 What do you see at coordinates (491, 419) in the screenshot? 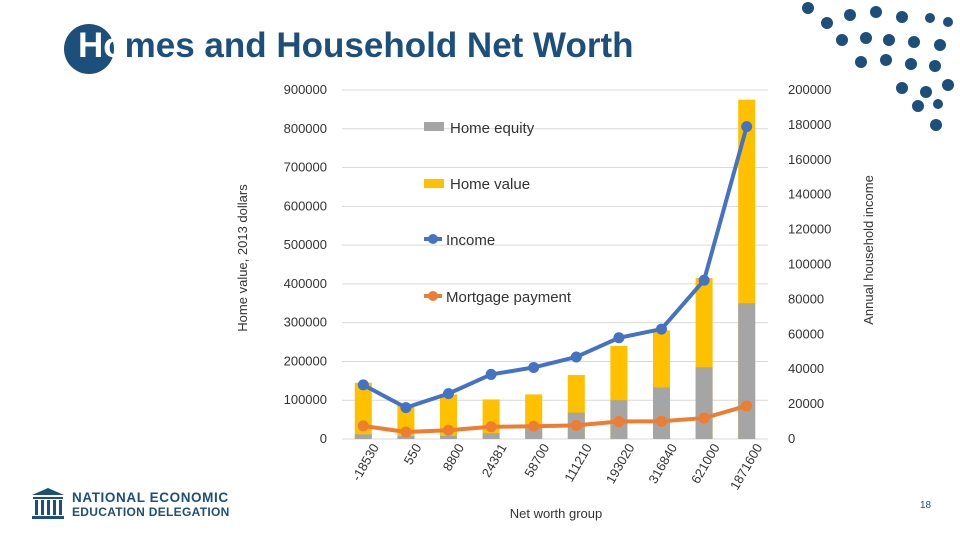
I see `bar-home-value` at bounding box center [491, 419].